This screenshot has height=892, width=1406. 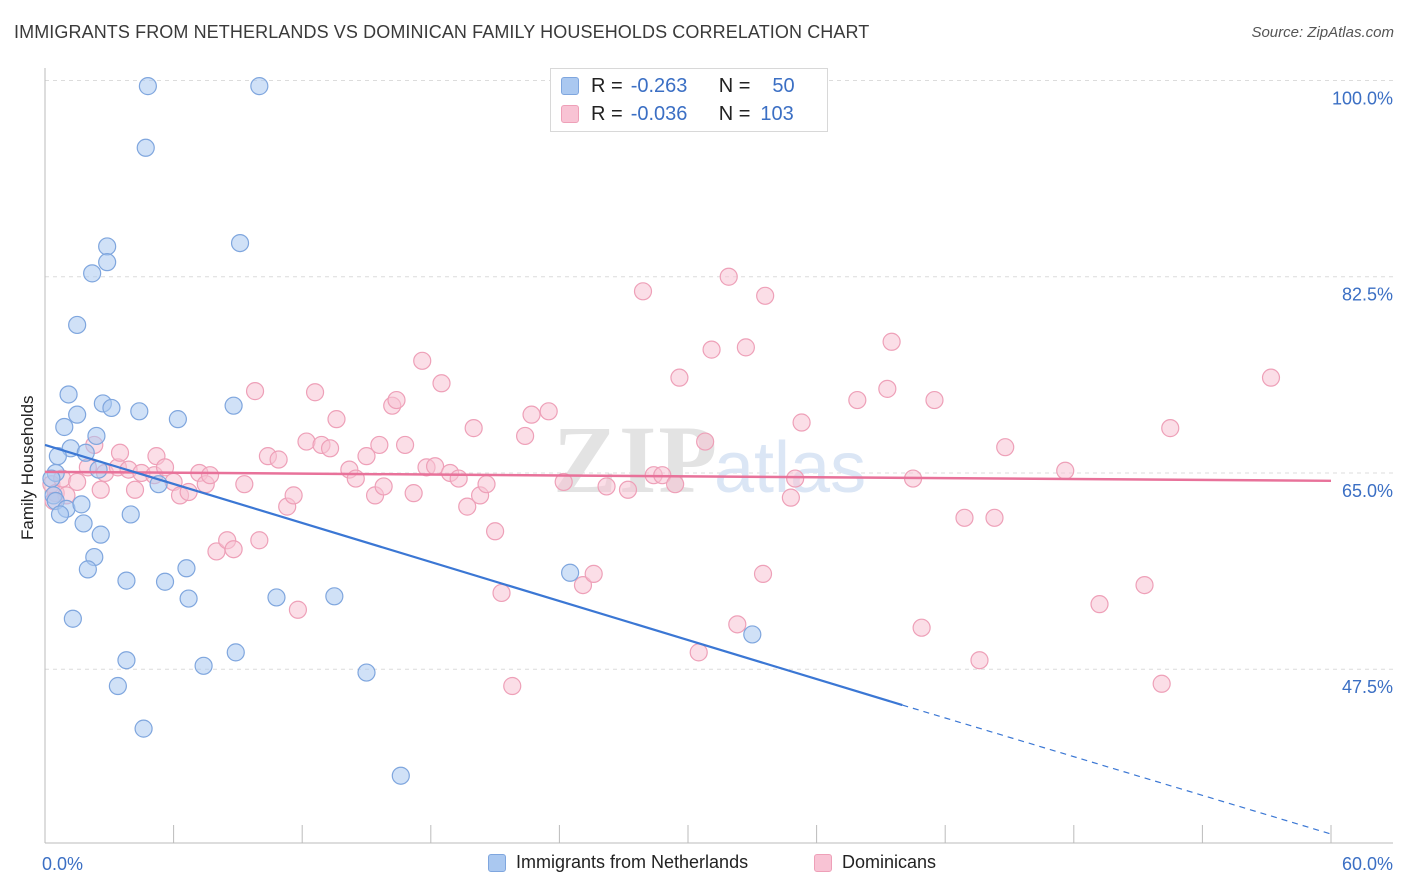 What do you see at coordinates (823, 862) in the screenshot?
I see `bottom-legend-swatch-pink` at bounding box center [823, 862].